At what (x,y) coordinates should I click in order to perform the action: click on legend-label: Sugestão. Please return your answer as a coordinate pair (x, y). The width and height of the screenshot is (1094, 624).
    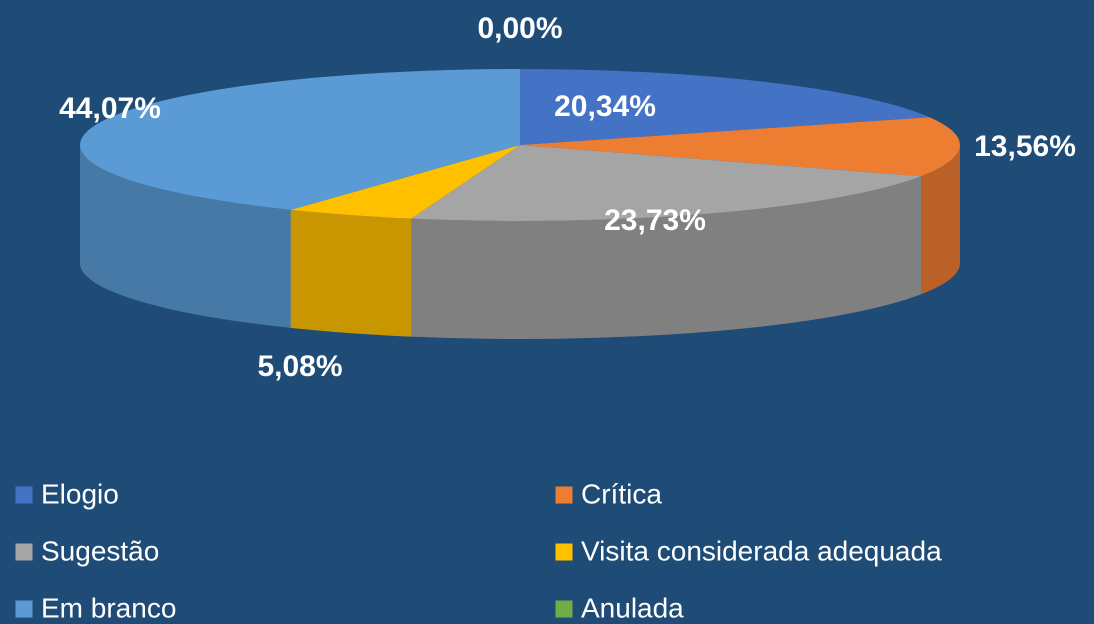
    Looking at the image, I should click on (100, 550).